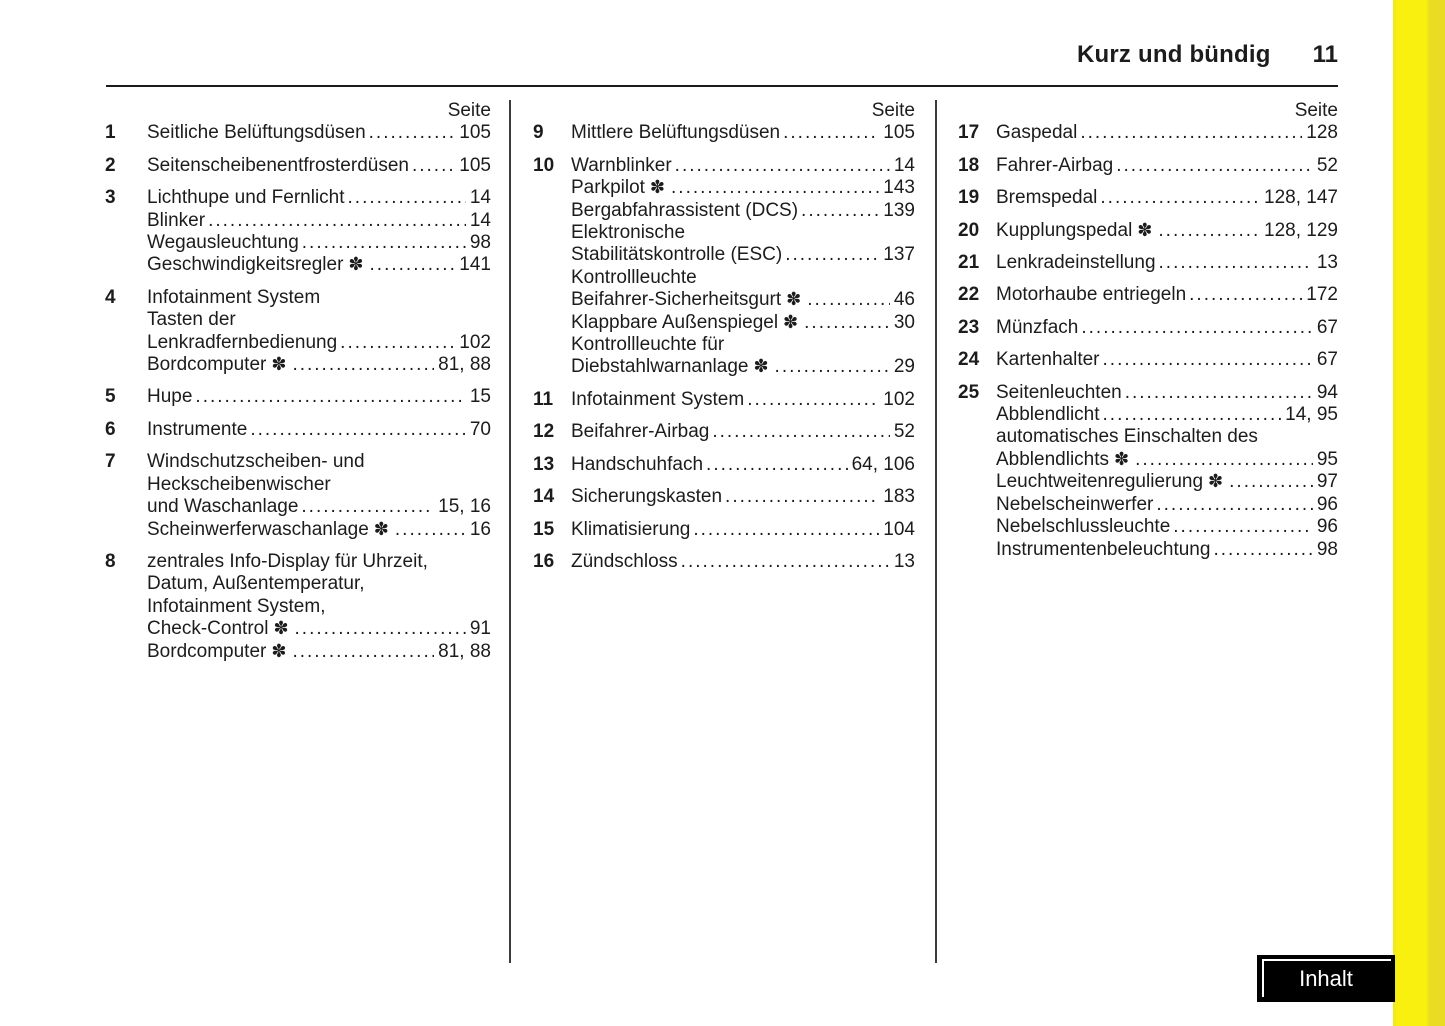 This screenshot has height=1026, width=1445. I want to click on entry-label: Wegausleuchtung, so click(223, 243).